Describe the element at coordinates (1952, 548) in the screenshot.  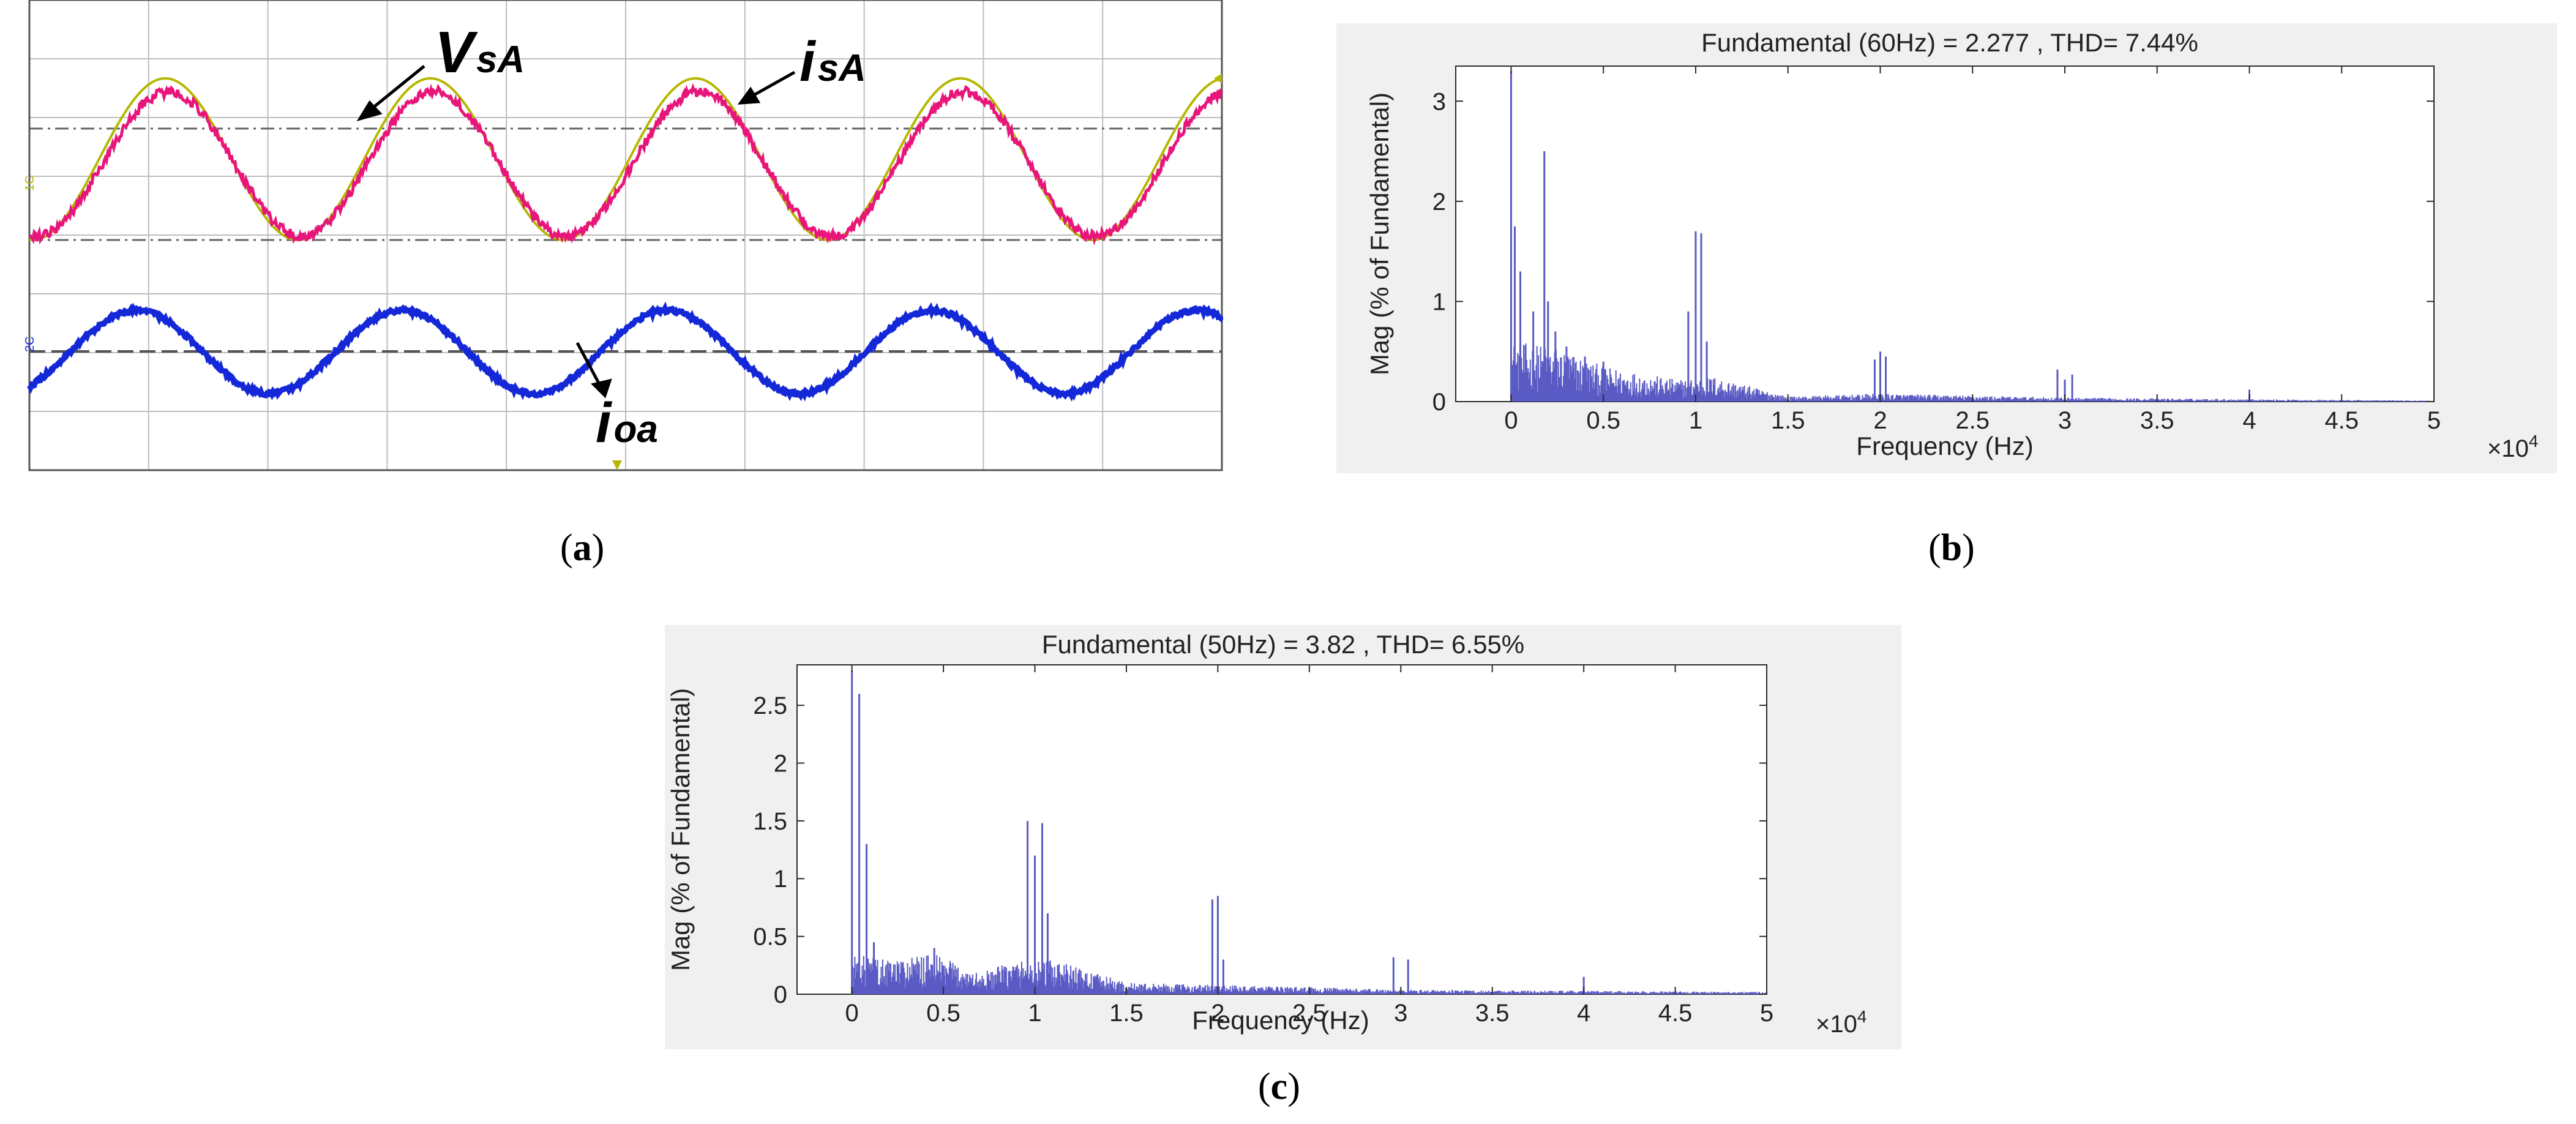
I see `panel-label-b: (b)` at that location.